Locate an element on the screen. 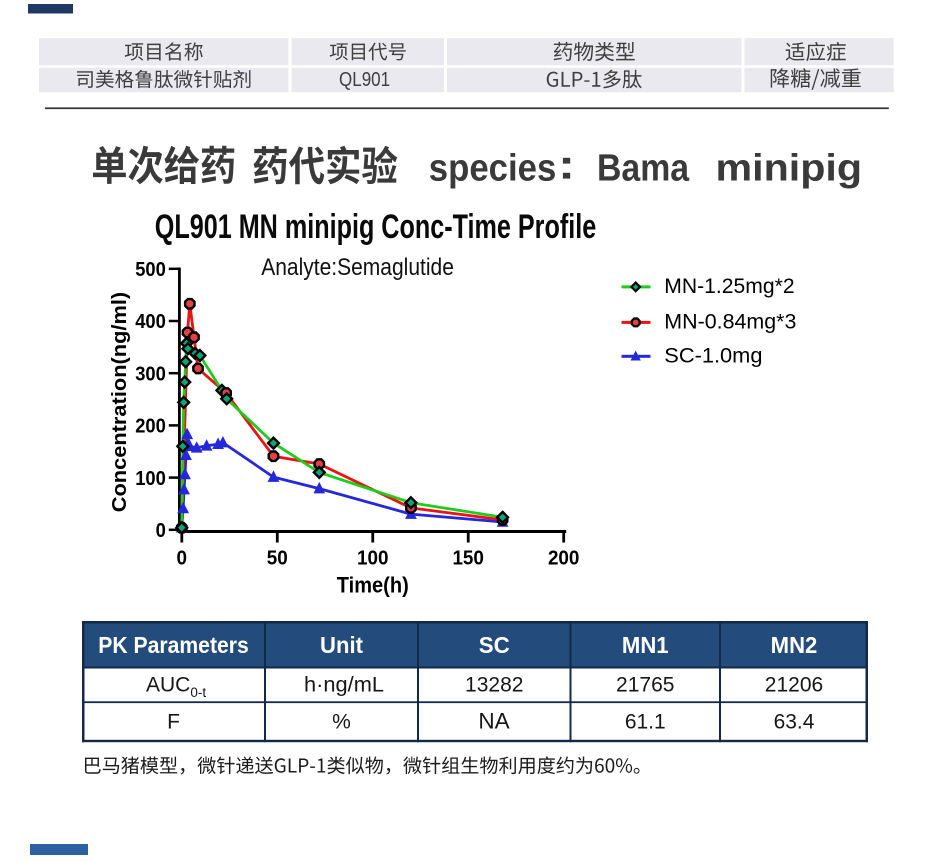  svg-text: 150 is located at coordinates (468, 559).